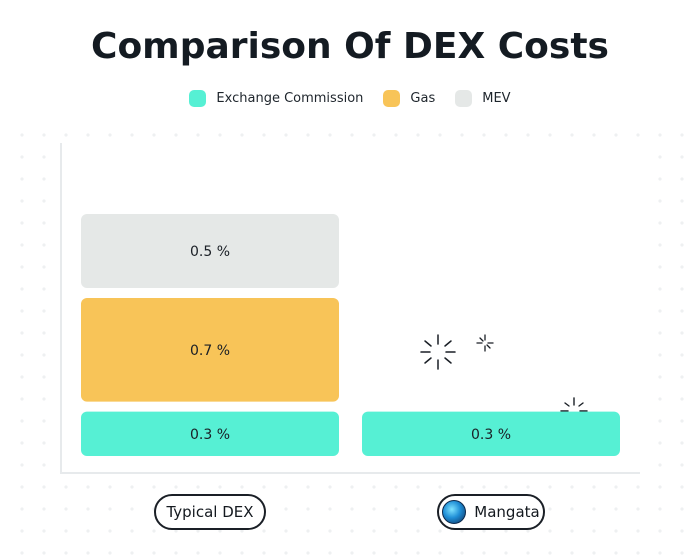 This screenshot has width=700, height=560. I want to click on legend: Exchange Commission Gas MEV, so click(350, 98).